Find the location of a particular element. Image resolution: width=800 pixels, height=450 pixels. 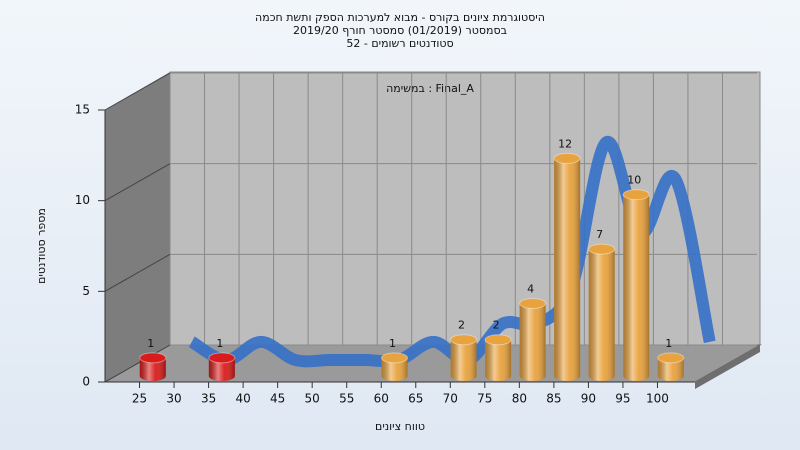

x-tick-label: 25 is located at coordinates (139, 399).